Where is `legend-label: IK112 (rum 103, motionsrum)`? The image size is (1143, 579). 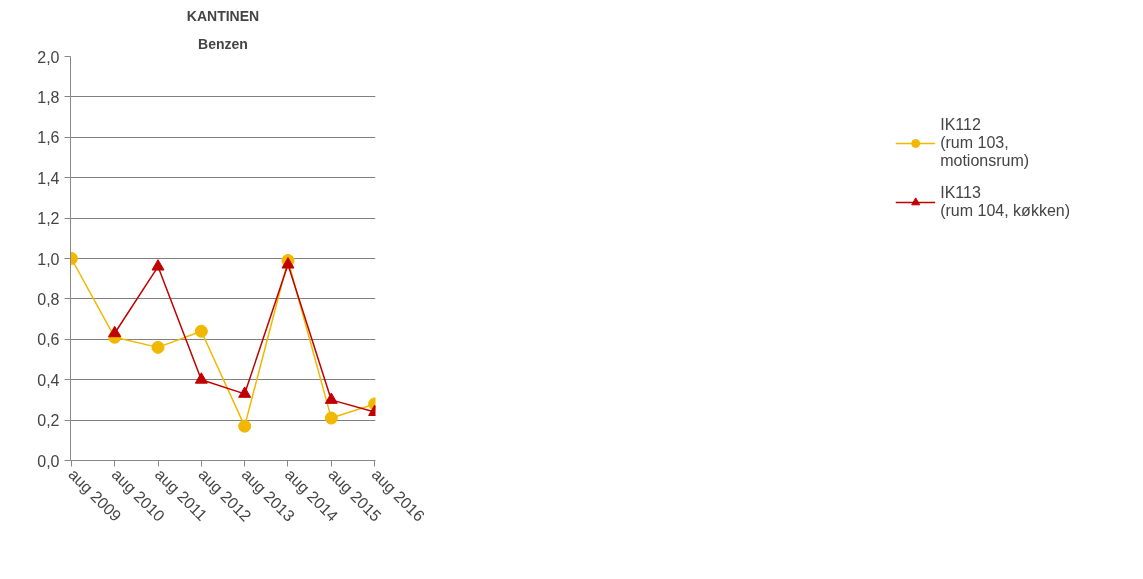 legend-label: IK112 (rum 103, motionsrum) is located at coordinates (985, 143).